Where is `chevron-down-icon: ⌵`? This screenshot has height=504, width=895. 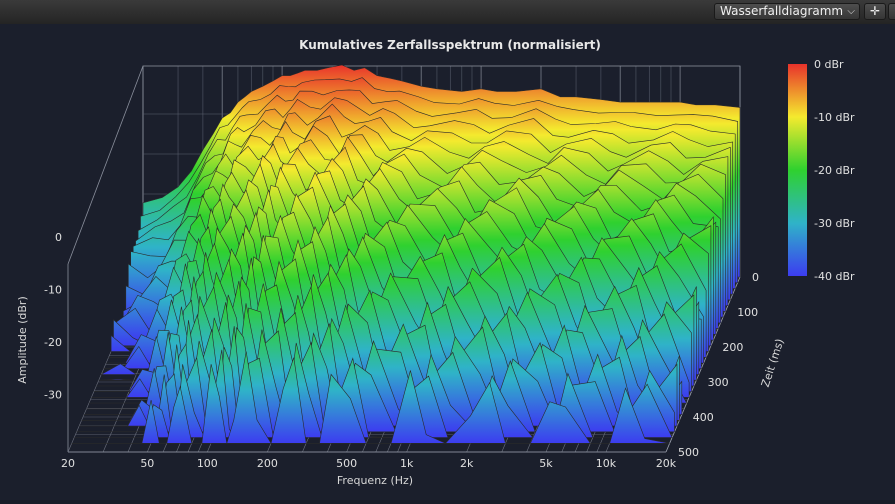 chevron-down-icon: ⌵ is located at coordinates (851, 11).